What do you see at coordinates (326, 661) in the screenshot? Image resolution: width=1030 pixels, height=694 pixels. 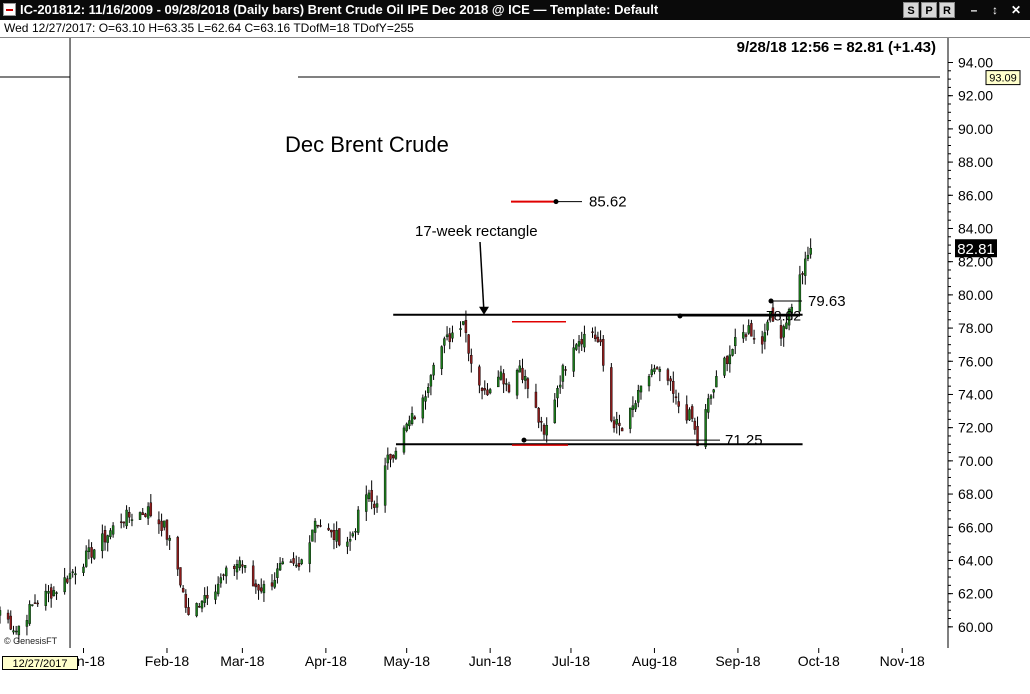 I see `x-tick-label: Apr-18` at bounding box center [326, 661].